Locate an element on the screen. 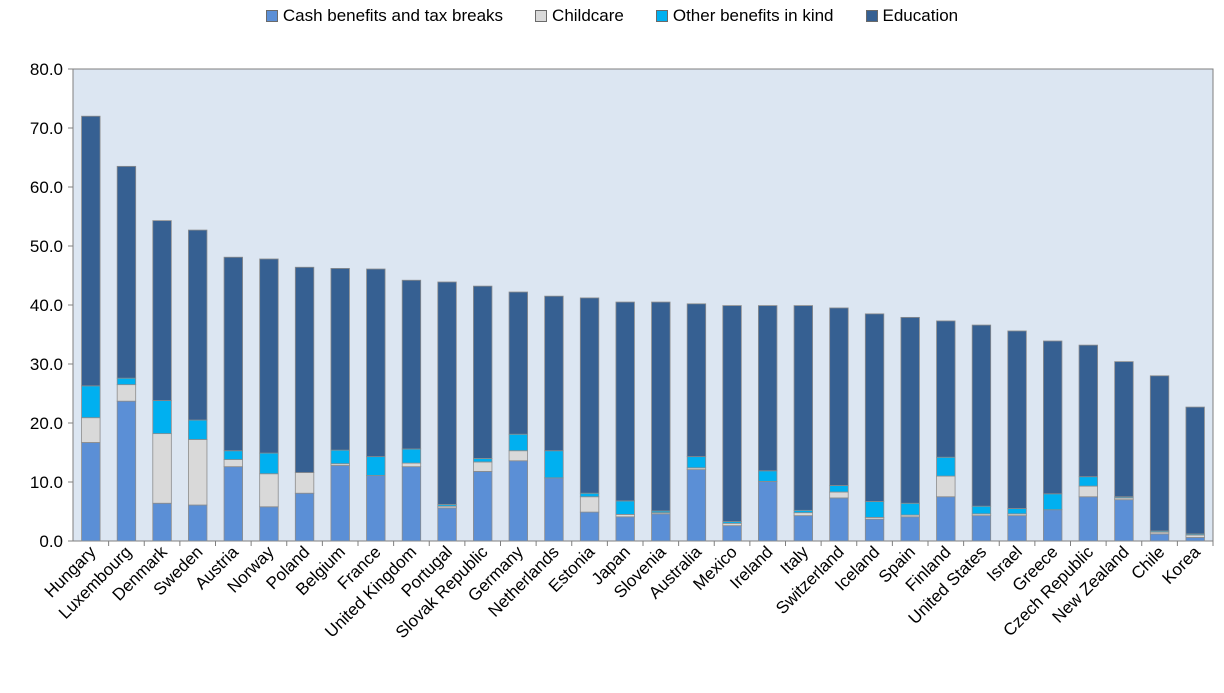 Image resolution: width=1224 pixels, height=693 pixels. legend-item-other: Other benefits in kind is located at coordinates (744, 16).